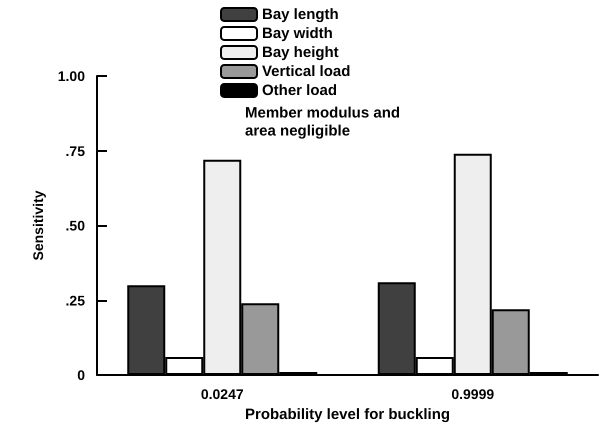  Describe the element at coordinates (472, 394) in the screenshot. I see `x-tick-label: 0.9999` at that location.